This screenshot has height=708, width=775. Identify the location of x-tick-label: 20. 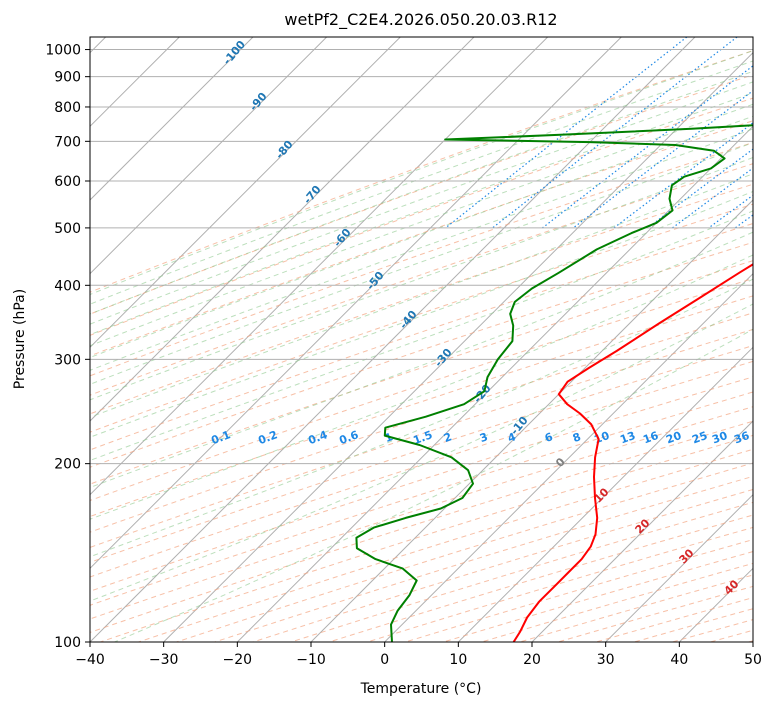
(532, 660).